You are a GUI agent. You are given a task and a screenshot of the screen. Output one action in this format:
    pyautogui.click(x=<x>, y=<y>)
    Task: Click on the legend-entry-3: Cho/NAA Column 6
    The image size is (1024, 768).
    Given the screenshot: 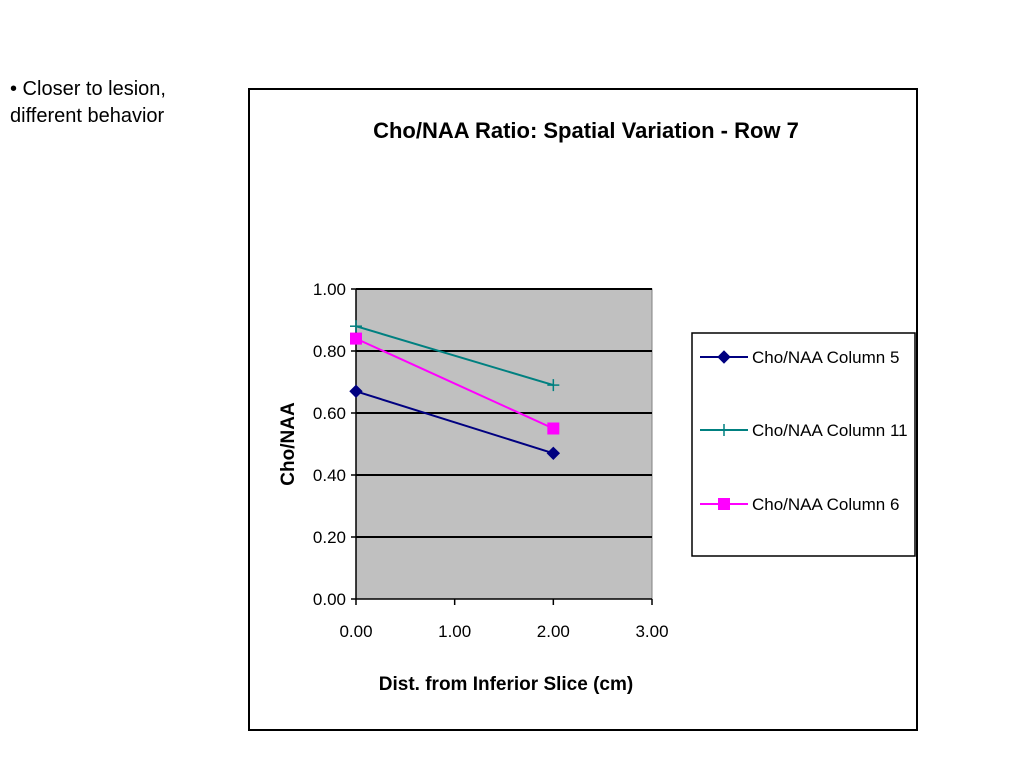 What is the action you would take?
    pyautogui.click(x=799, y=504)
    